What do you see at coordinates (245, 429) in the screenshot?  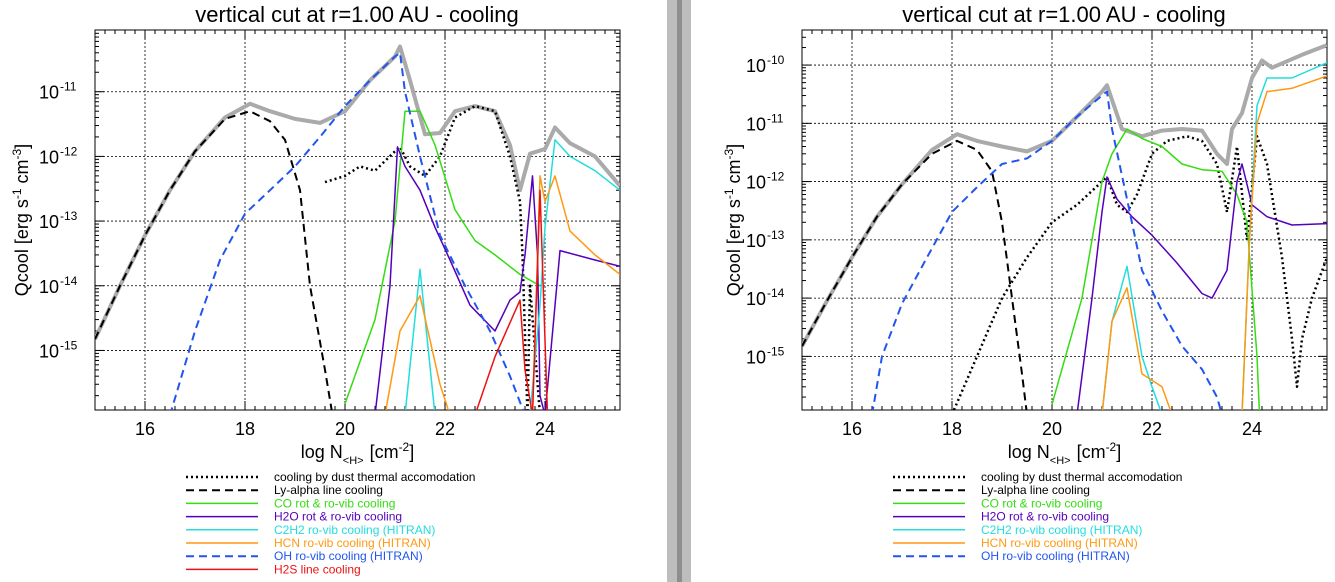 I see `panel1-x-tick-label-18: 18` at bounding box center [245, 429].